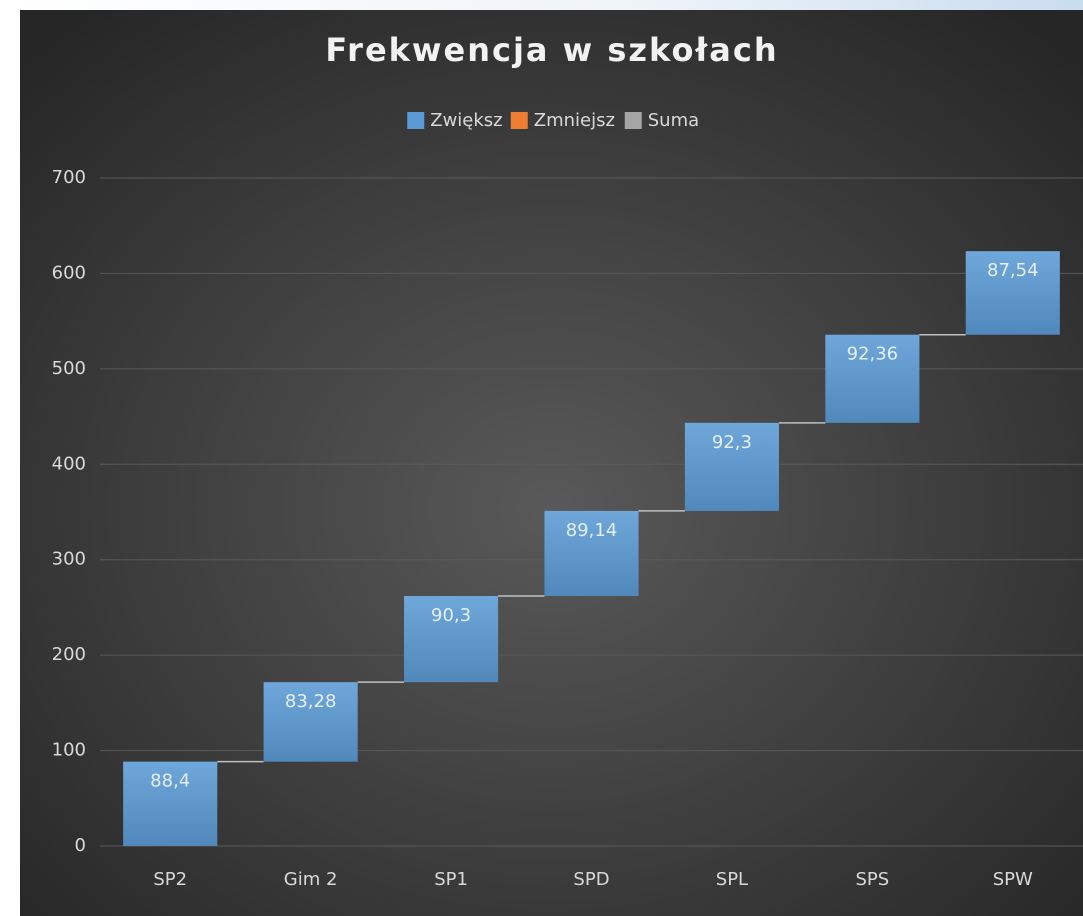 The image size is (1083, 916). Describe the element at coordinates (69, 750) in the screenshot. I see `y-tick-label: 100` at that location.